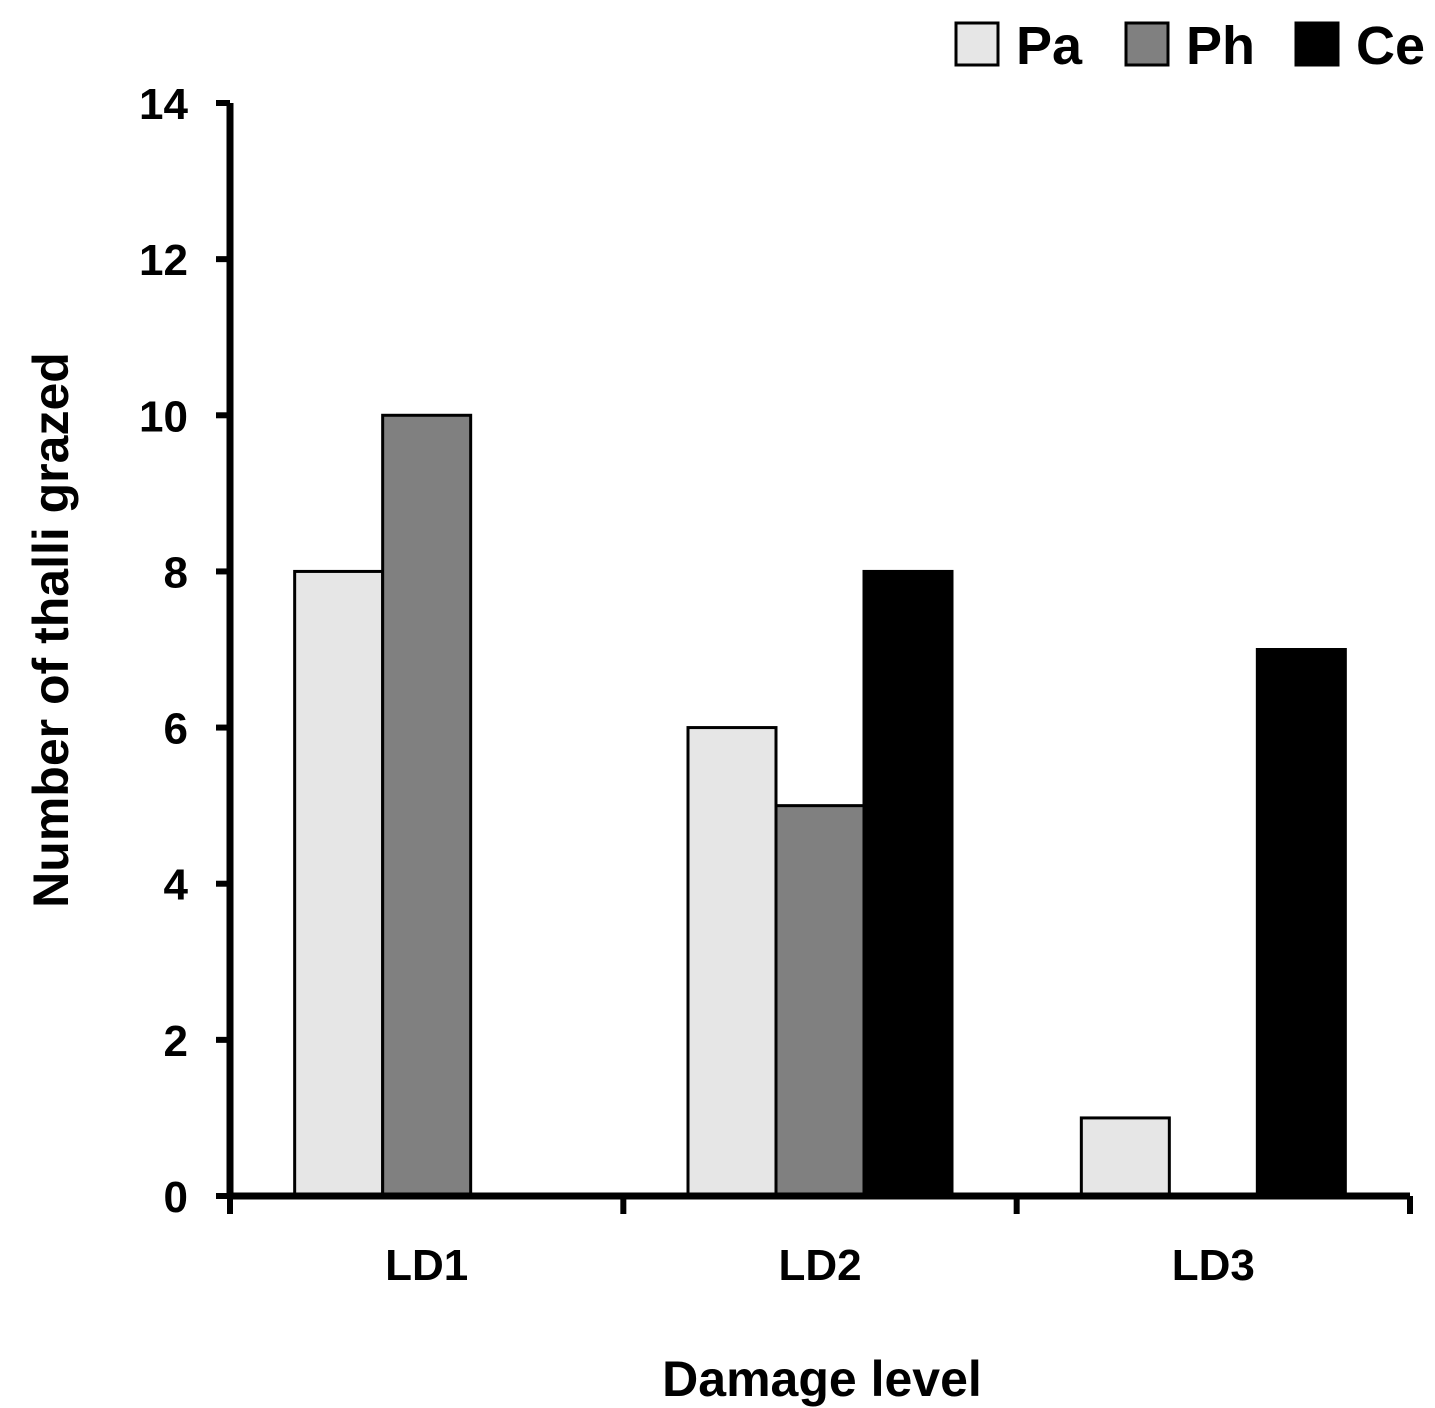  I want to click on x-category-label: LD2, so click(819, 1265).